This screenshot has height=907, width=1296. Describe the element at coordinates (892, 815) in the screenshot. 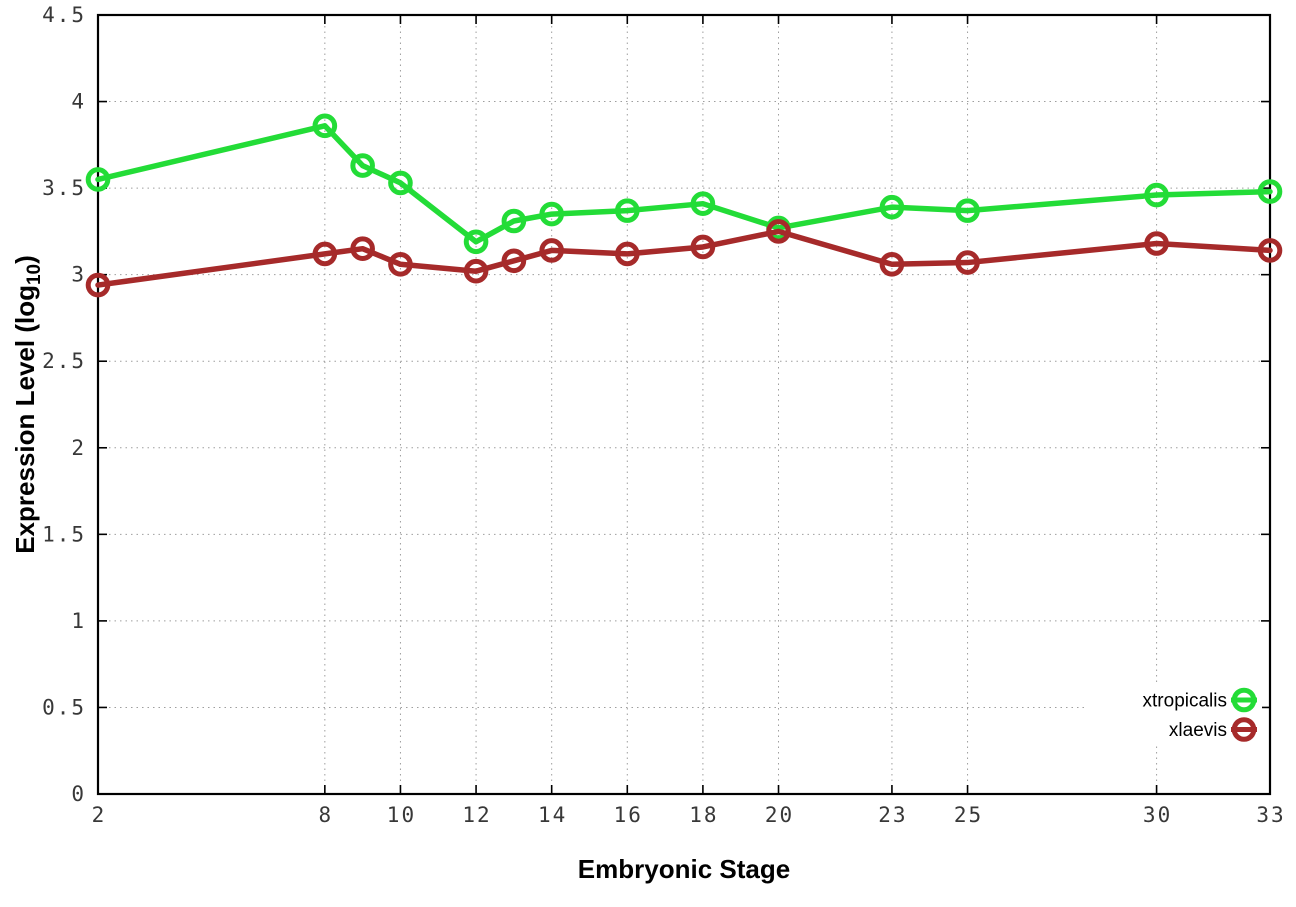

I see `x-tick-label: 23` at that location.